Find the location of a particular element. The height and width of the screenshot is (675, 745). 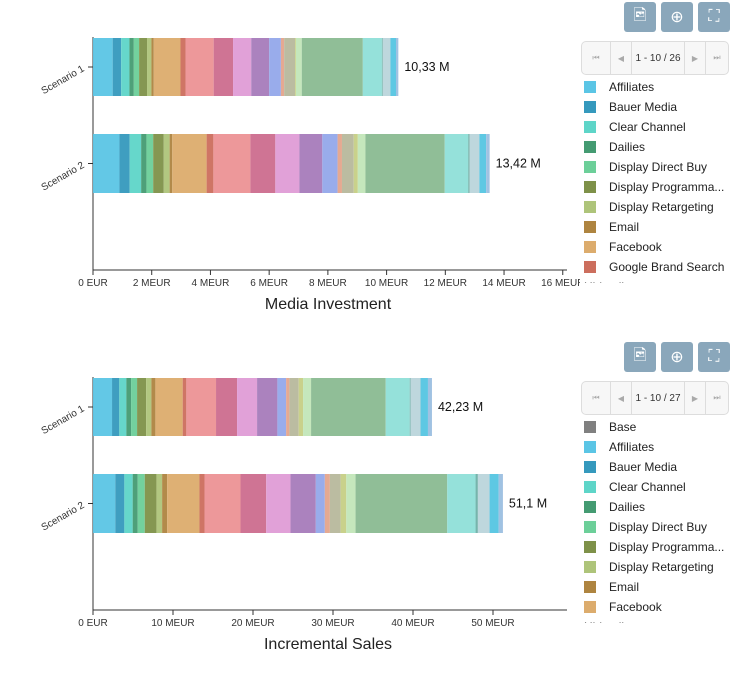

hide-all-button: Hide all is located at coordinates (659, 280).